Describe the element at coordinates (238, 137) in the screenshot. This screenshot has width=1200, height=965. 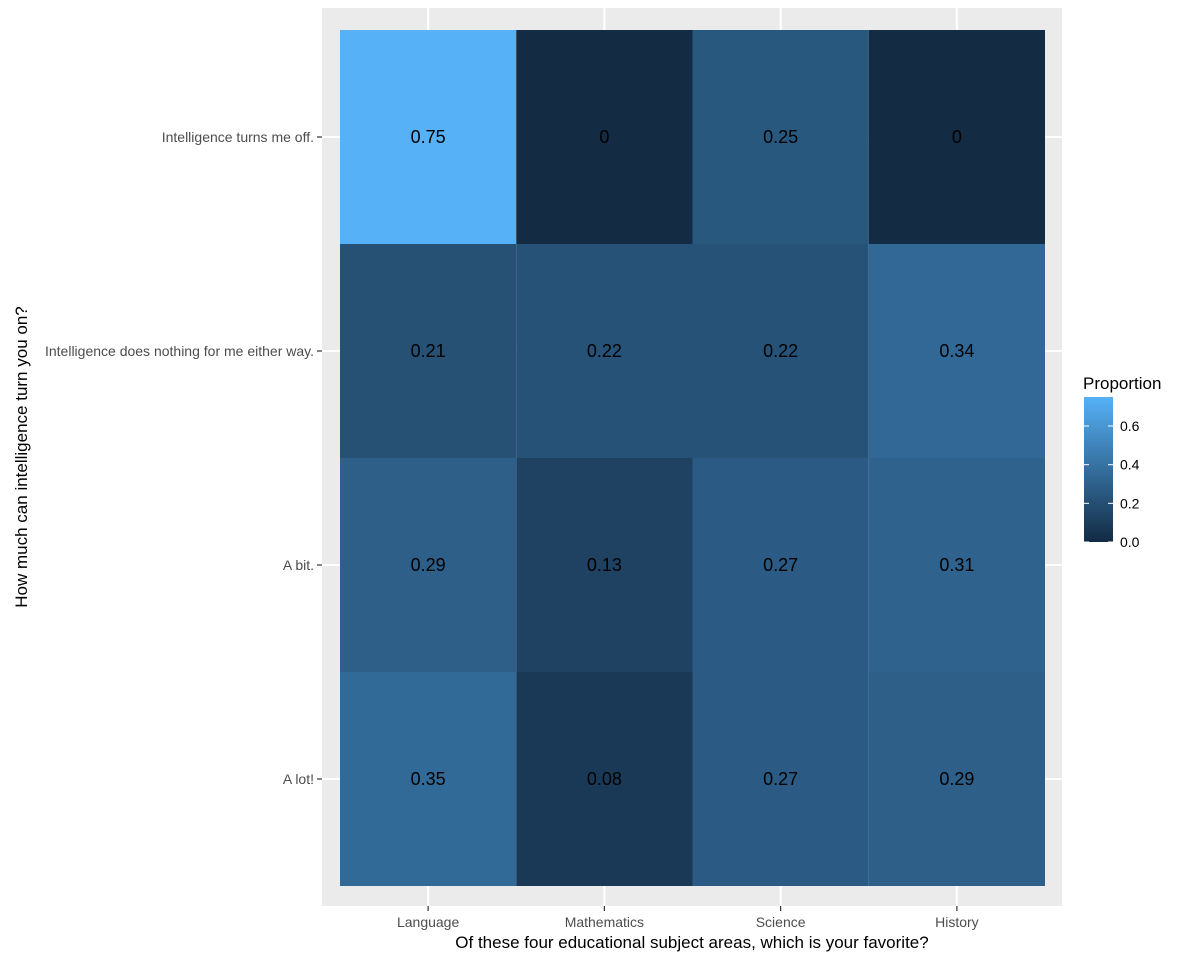
I see `y-tick-label: Intelligence turns me off.` at that location.